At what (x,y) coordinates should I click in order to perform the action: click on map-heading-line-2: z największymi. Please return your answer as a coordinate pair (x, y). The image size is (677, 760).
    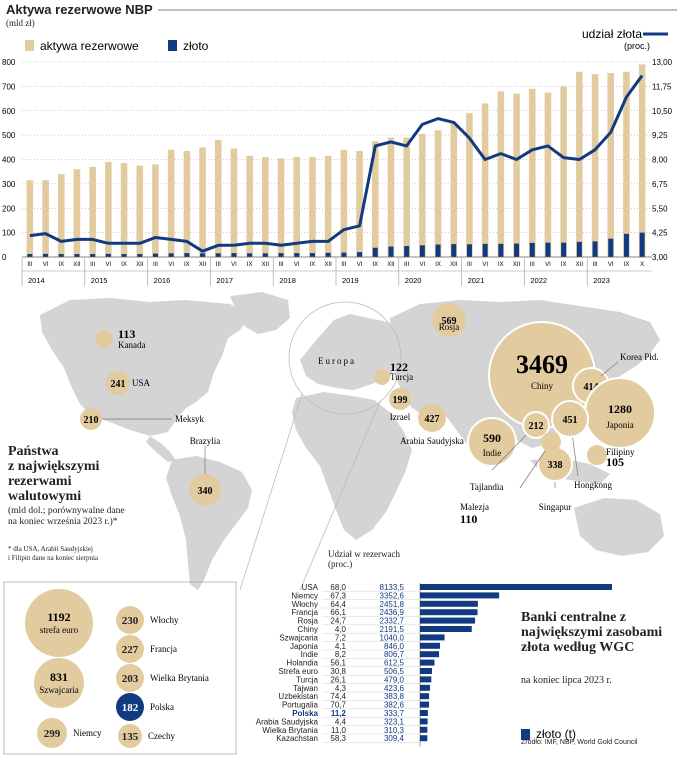
    Looking at the image, I should click on (54, 466).